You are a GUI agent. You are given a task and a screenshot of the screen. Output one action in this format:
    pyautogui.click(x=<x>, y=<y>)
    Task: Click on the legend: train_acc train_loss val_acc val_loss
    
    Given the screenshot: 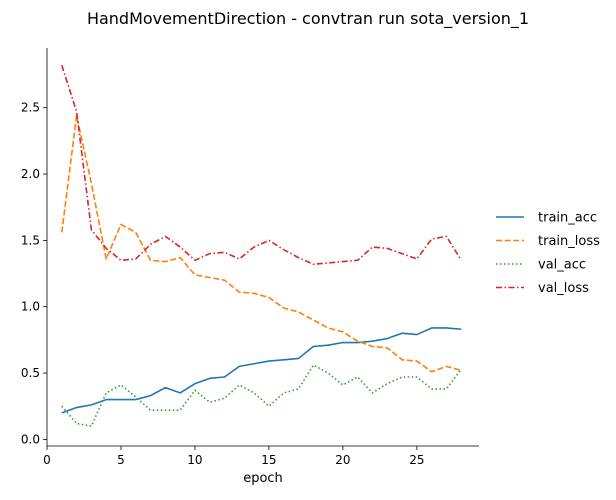 What is the action you would take?
    pyautogui.click(x=548, y=253)
    